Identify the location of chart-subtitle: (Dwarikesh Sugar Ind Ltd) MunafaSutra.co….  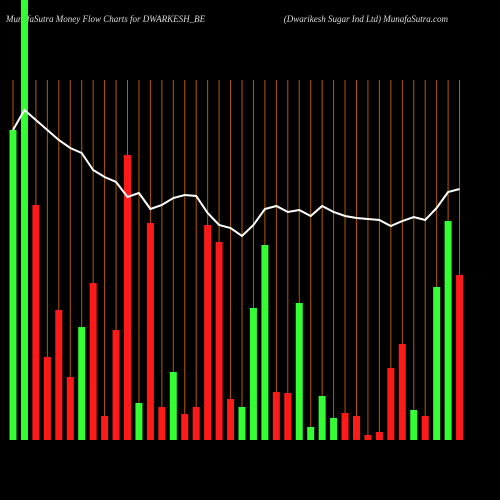
(366, 19).